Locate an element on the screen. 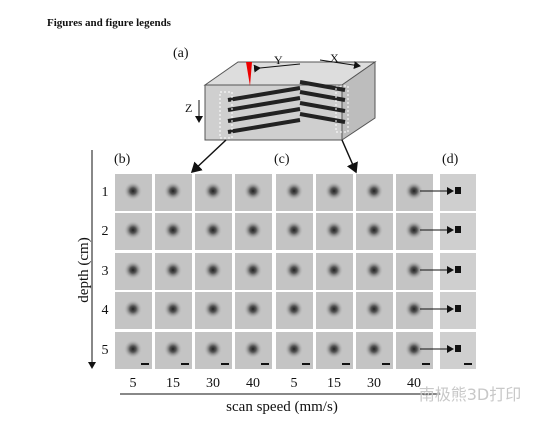  depth-axis-label: depth (cm) is located at coordinates (84, 269).